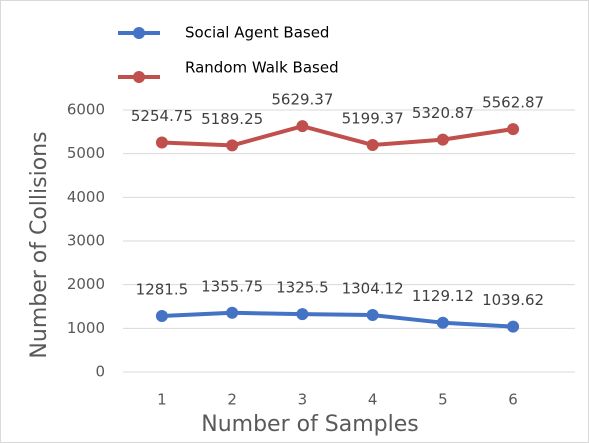 This screenshot has height=443, width=589. I want to click on legend-label: Random Walk Based, so click(262, 68).